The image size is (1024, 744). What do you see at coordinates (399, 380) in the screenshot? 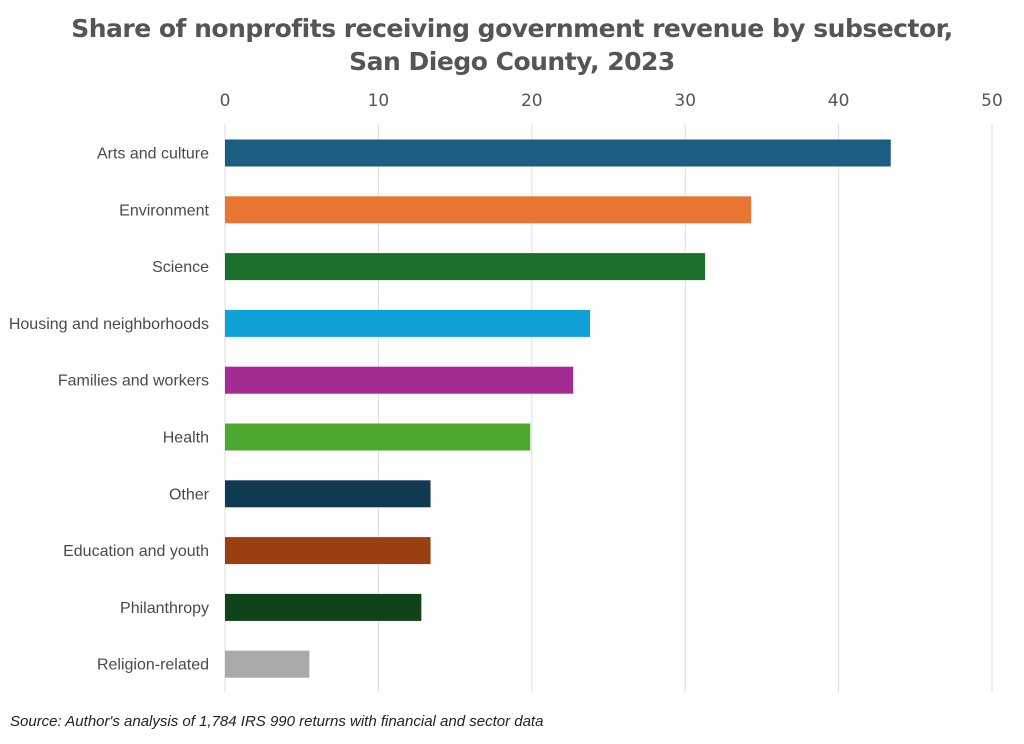
I see `bar-families-and-workers` at bounding box center [399, 380].